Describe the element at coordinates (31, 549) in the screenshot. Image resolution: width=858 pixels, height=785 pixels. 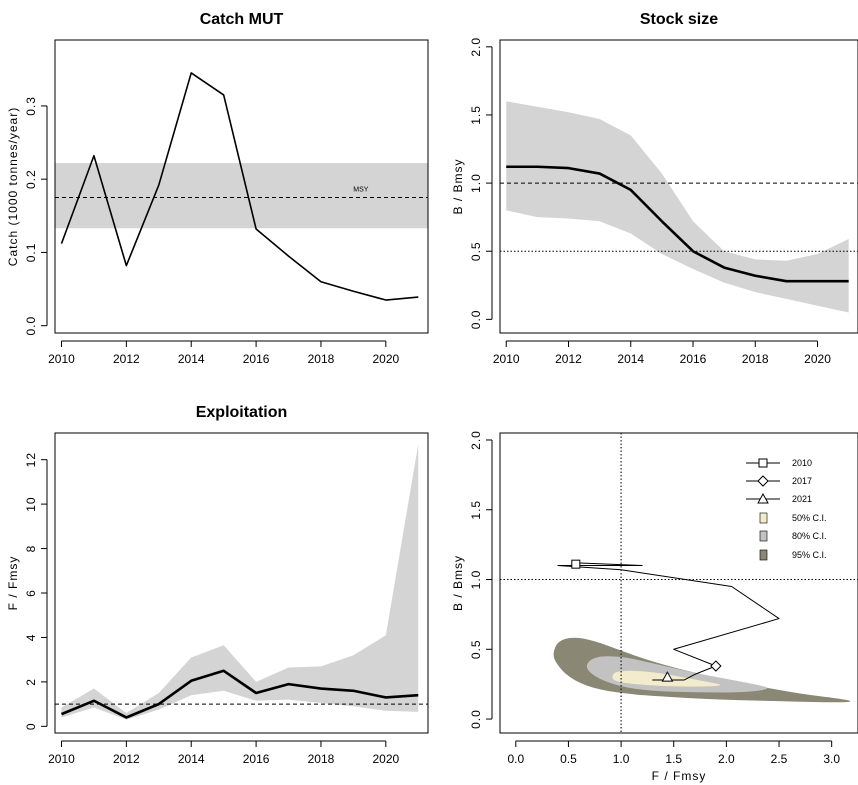
I see `y-tick-label: 8` at that location.